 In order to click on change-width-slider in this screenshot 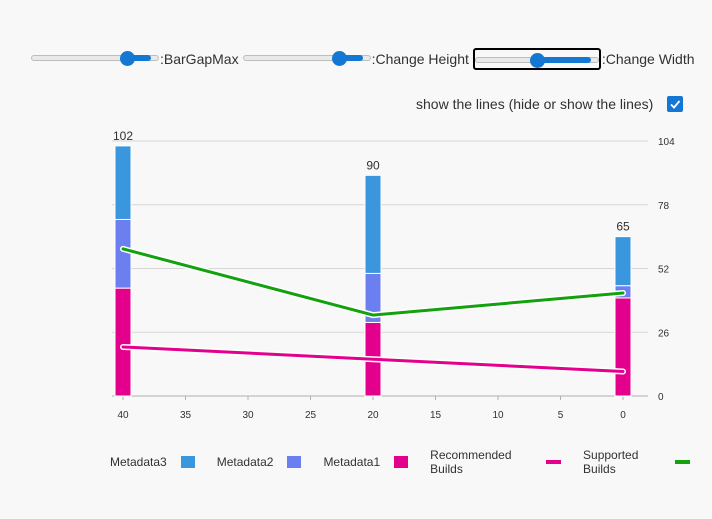, I will do `click(536, 59)`.